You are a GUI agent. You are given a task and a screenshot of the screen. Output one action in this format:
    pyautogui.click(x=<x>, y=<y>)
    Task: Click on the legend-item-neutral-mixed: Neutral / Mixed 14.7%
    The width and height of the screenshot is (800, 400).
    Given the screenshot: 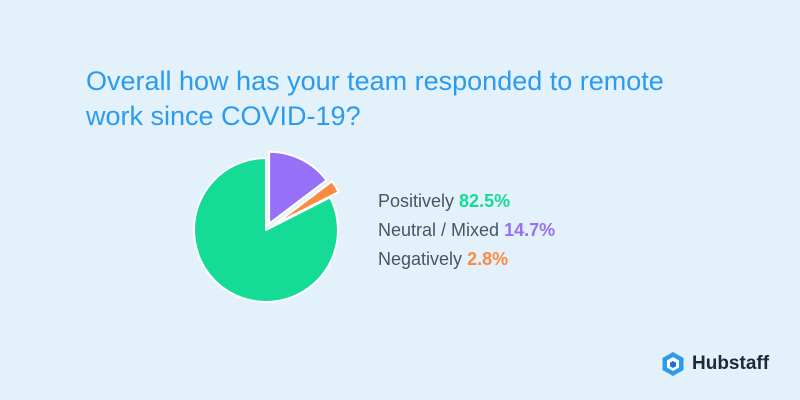 What is the action you would take?
    pyautogui.click(x=466, y=230)
    